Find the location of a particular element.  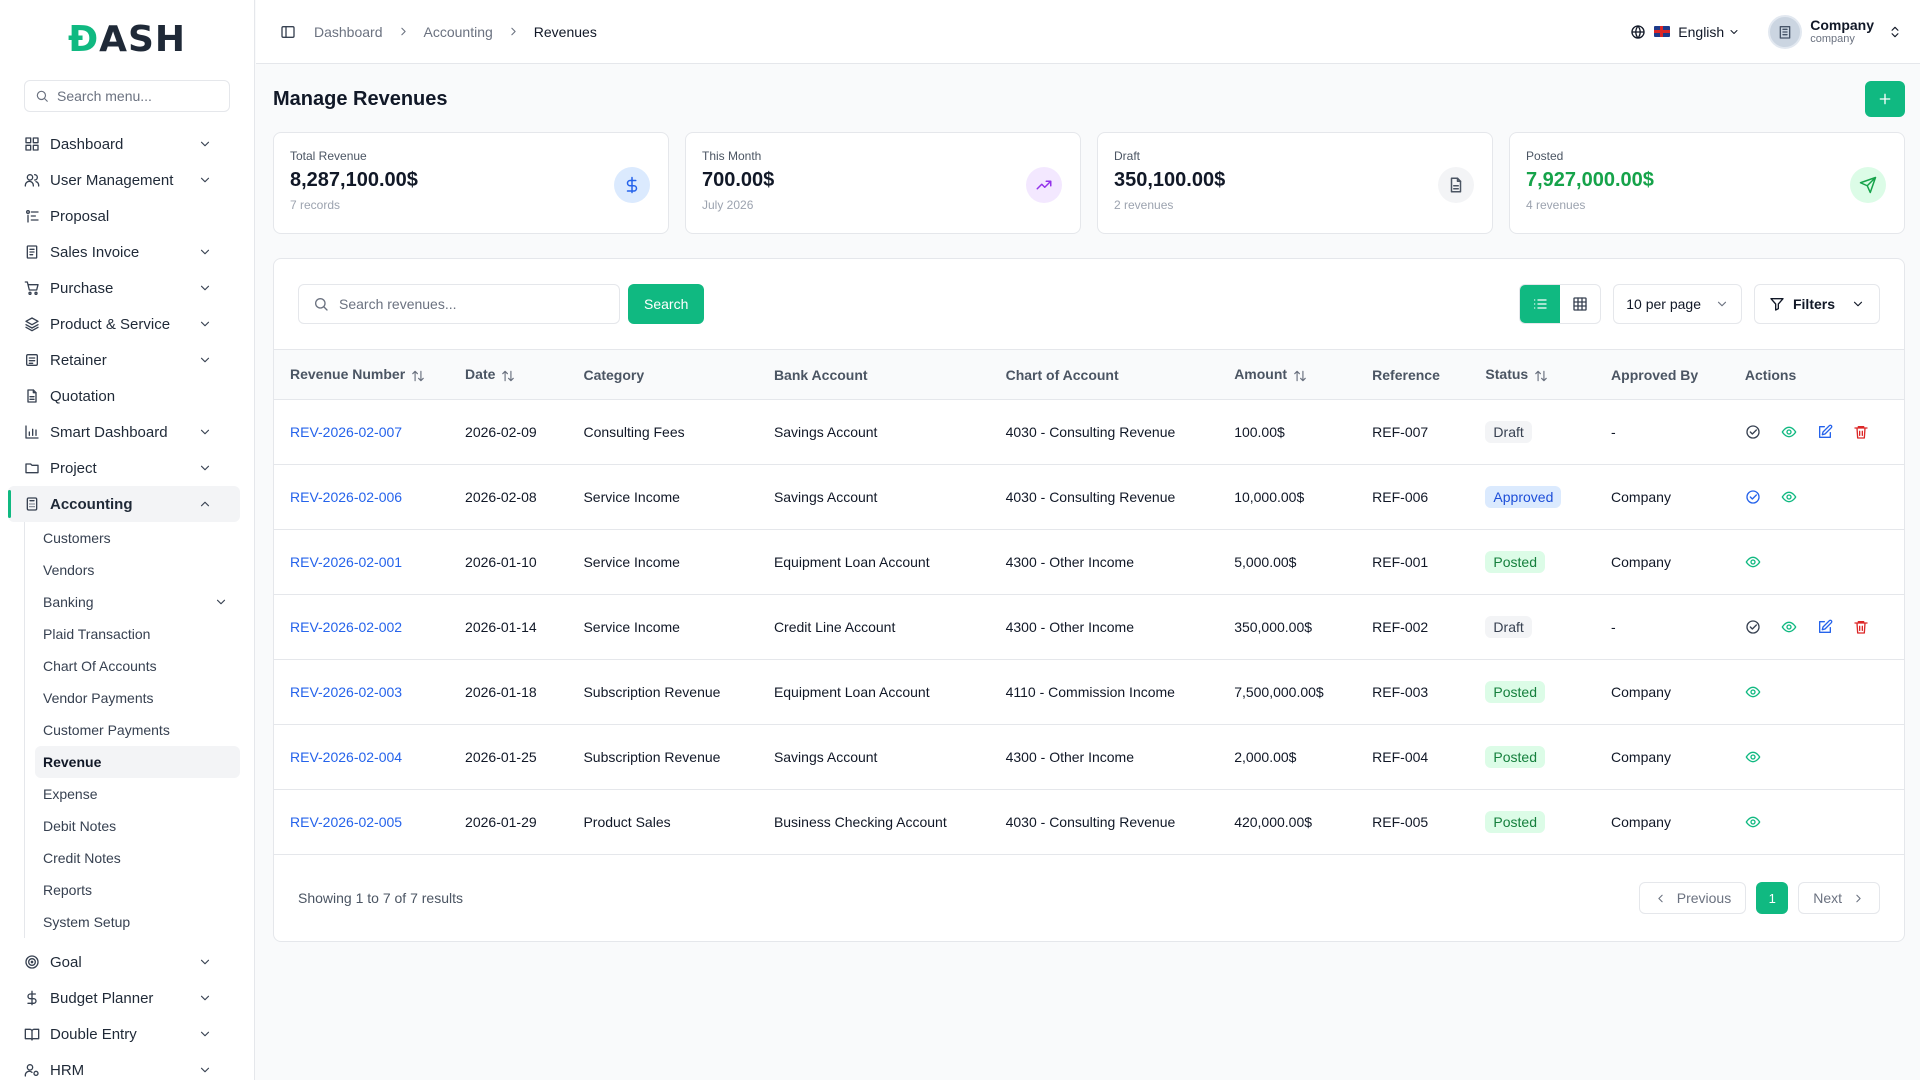

sidebar-subitem-reports: Reports is located at coordinates (137, 890).